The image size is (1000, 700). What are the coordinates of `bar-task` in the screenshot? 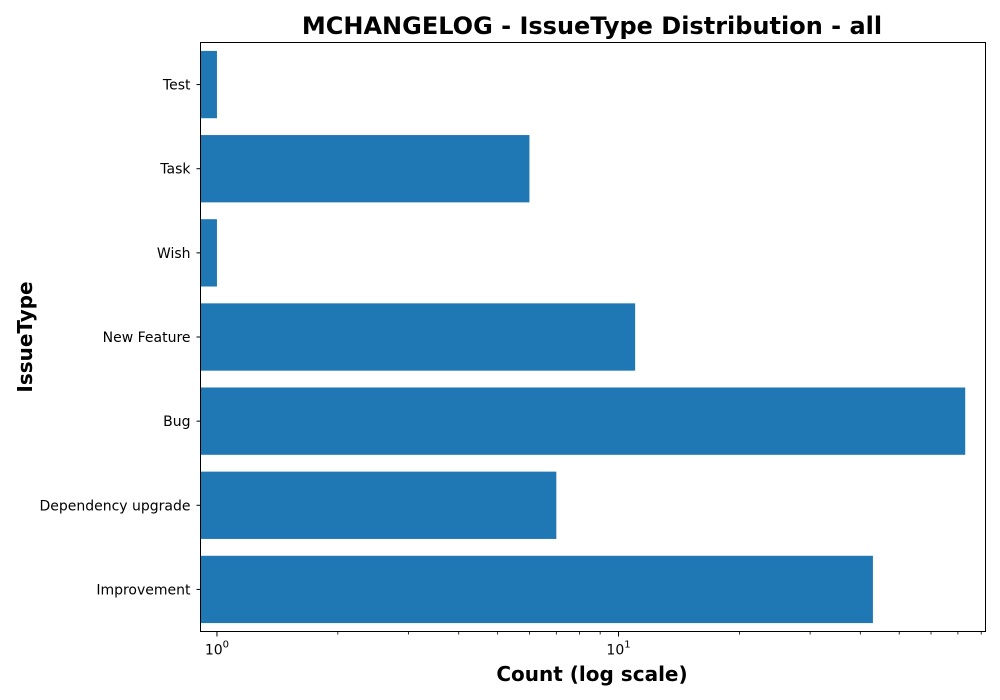 It's located at (365, 169).